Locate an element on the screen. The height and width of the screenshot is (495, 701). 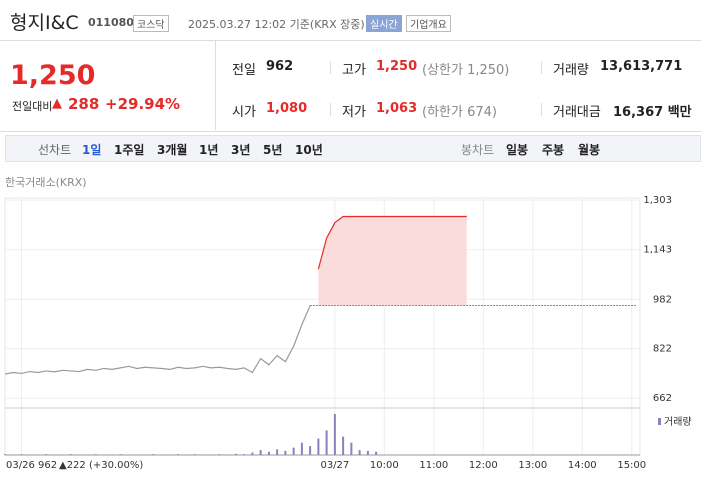
current-price: 1,250 is located at coordinates (53, 75).